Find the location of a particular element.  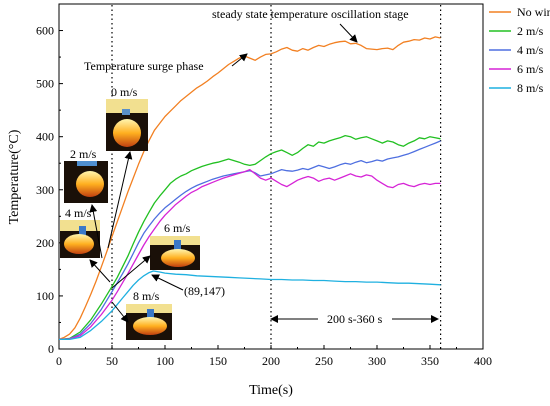

legend: No wind 2 m/s 4 m/s 6 m/s 8 m/s is located at coordinates (519, 50).